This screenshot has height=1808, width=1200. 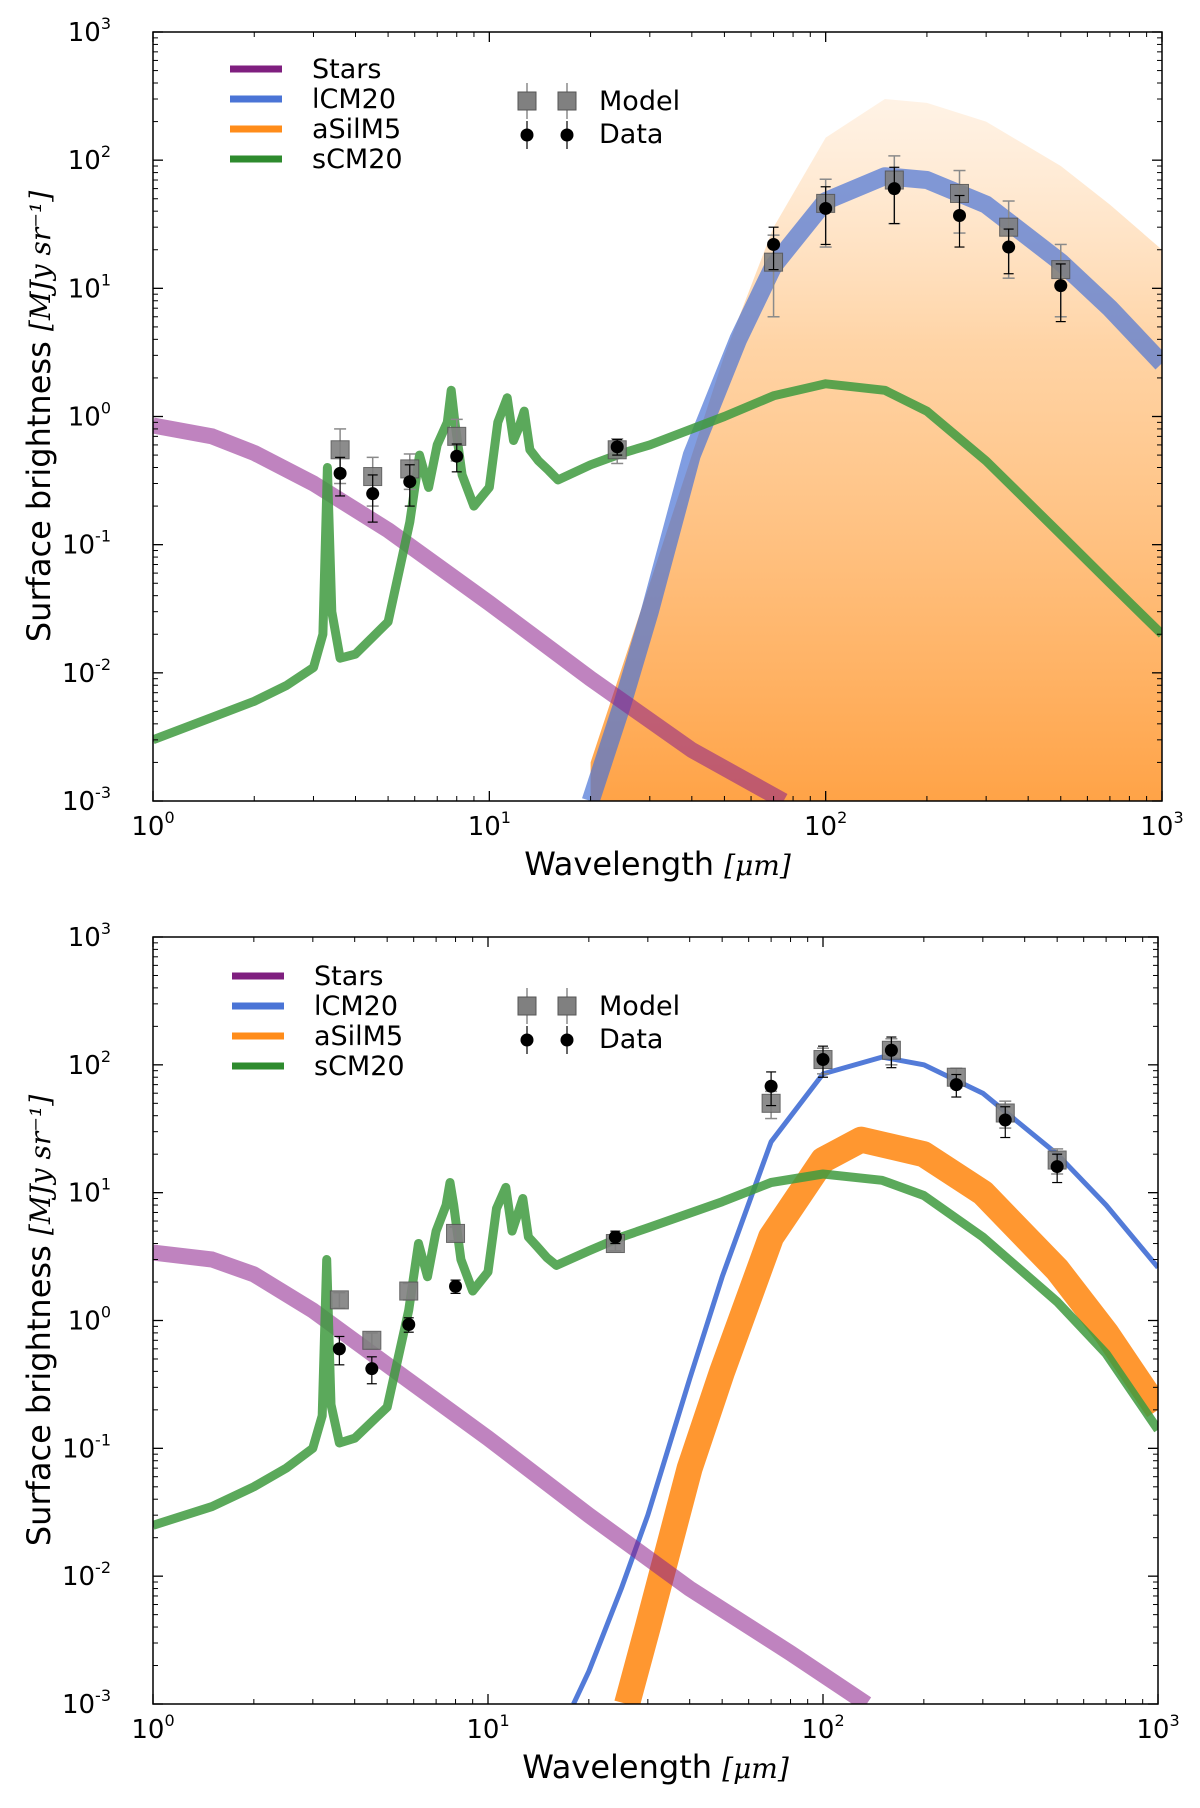 What do you see at coordinates (470, 609) in the screenshot?
I see `series-Stars` at bounding box center [470, 609].